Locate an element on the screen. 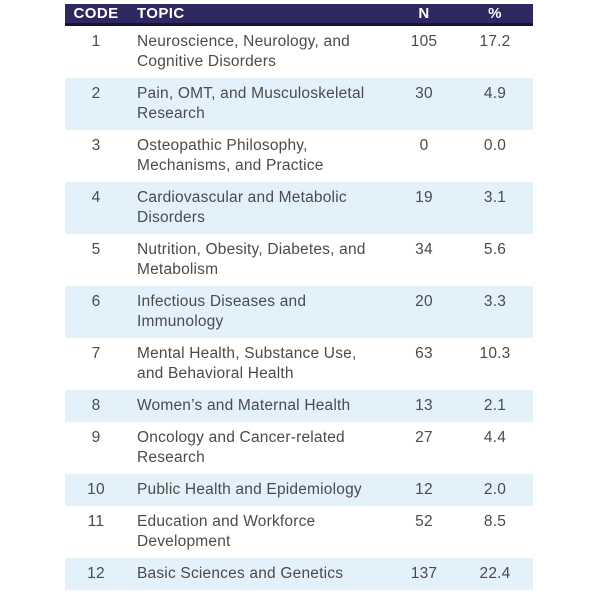  cell-pct: 4.4 is located at coordinates (495, 437).